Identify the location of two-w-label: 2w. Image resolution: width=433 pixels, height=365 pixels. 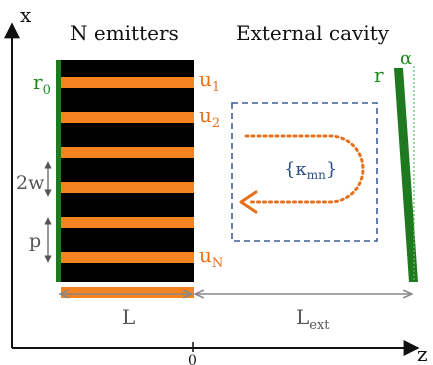
(30, 183).